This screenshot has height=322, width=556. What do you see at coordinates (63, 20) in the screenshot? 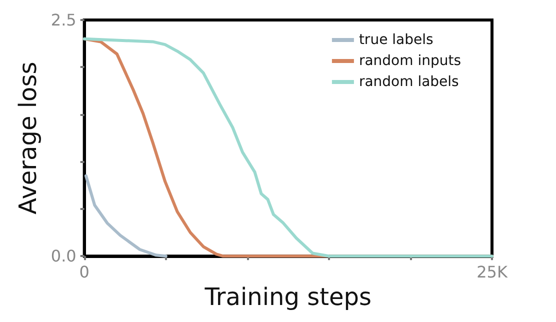
I see `y-tick-label: 2.5` at bounding box center [63, 20].